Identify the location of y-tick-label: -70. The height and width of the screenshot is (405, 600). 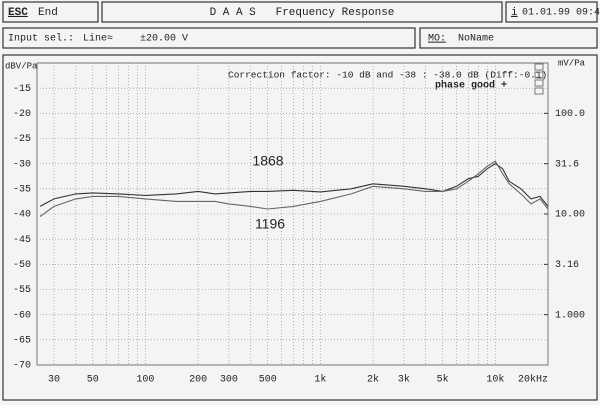
(22, 366).